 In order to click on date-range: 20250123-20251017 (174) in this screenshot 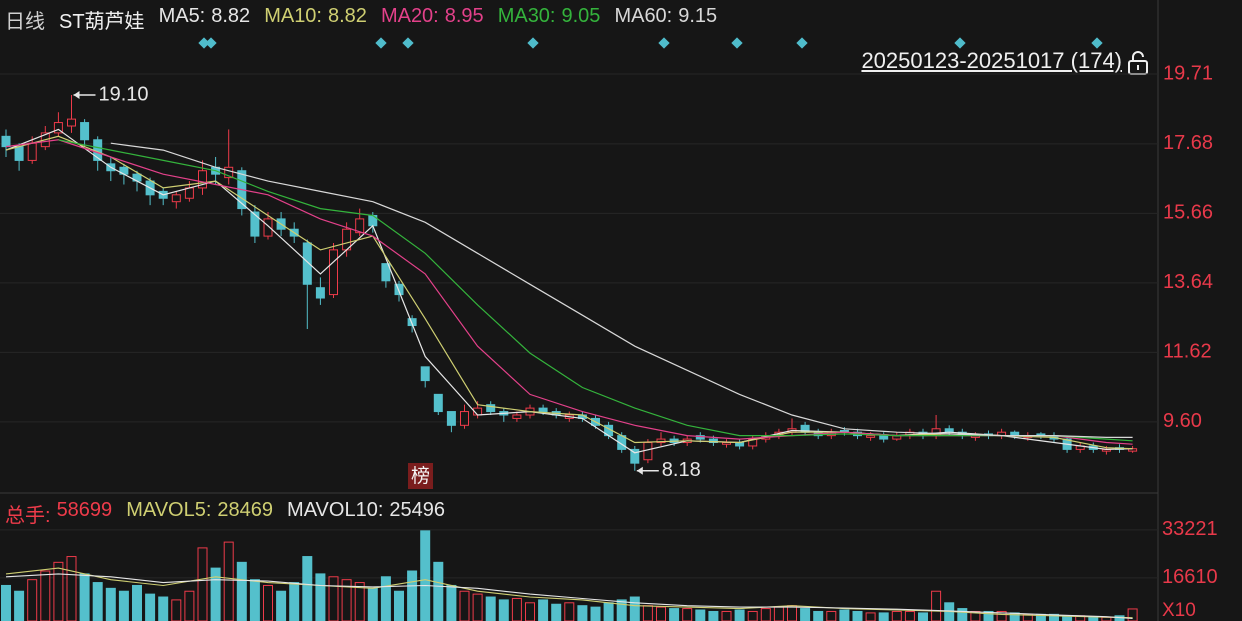, I will do `click(991, 60)`.